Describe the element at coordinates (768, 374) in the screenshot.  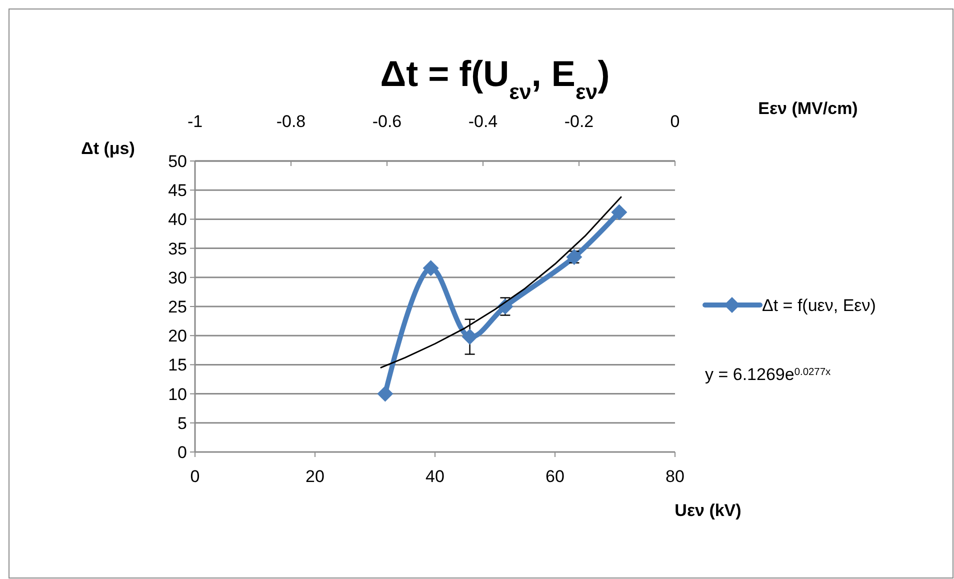
I see `text: y = 6.1269e$^{0.0277x}$` at that location.